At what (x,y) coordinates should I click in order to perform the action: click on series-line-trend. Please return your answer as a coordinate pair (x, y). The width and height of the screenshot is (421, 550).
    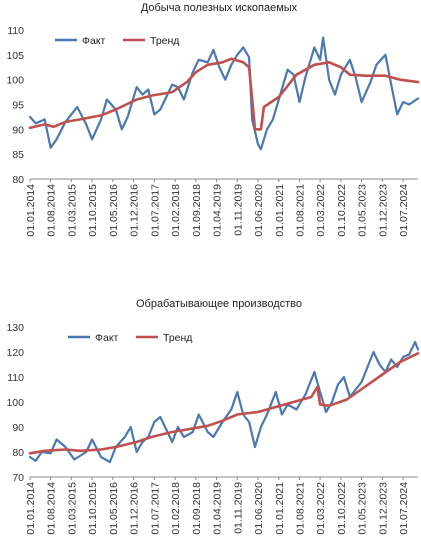
    Looking at the image, I should click on (224, 94).